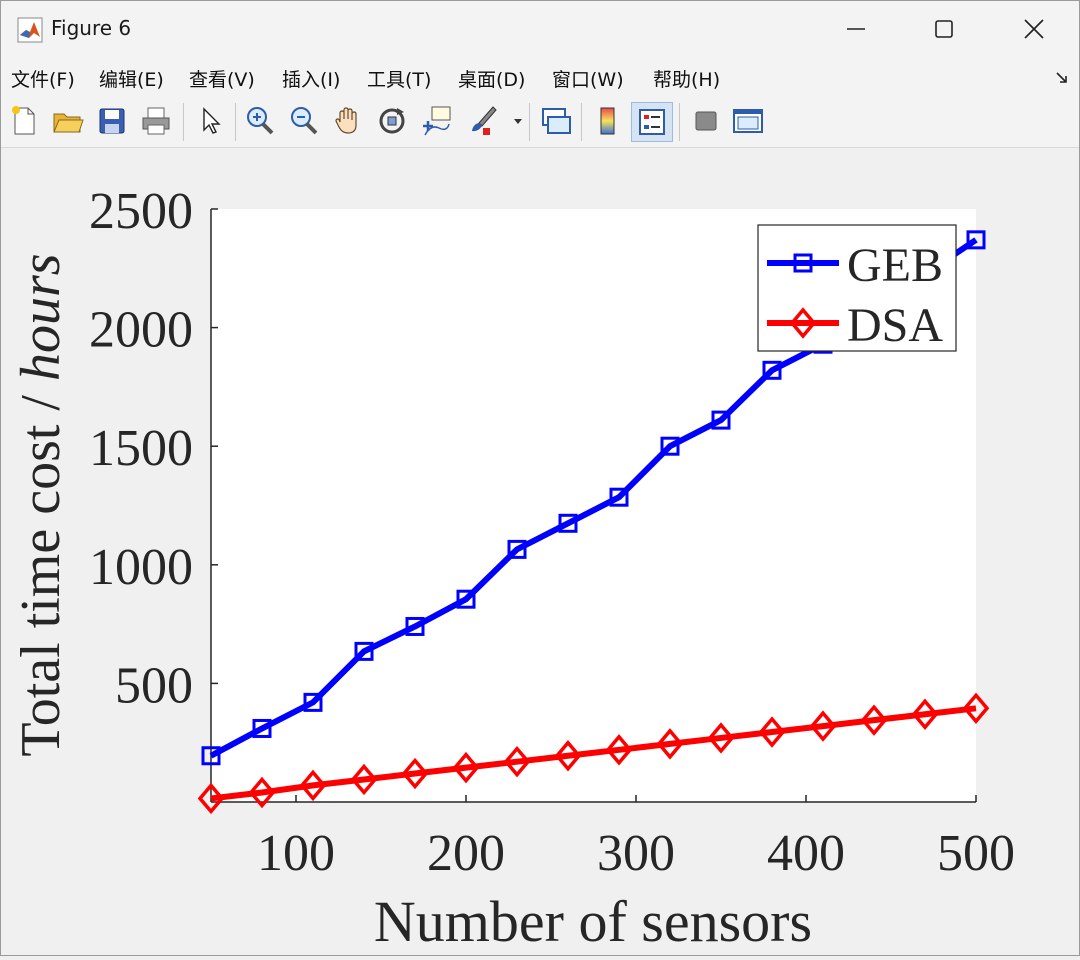  Describe the element at coordinates (68, 121) in the screenshot. I see `open-file-icon` at that location.